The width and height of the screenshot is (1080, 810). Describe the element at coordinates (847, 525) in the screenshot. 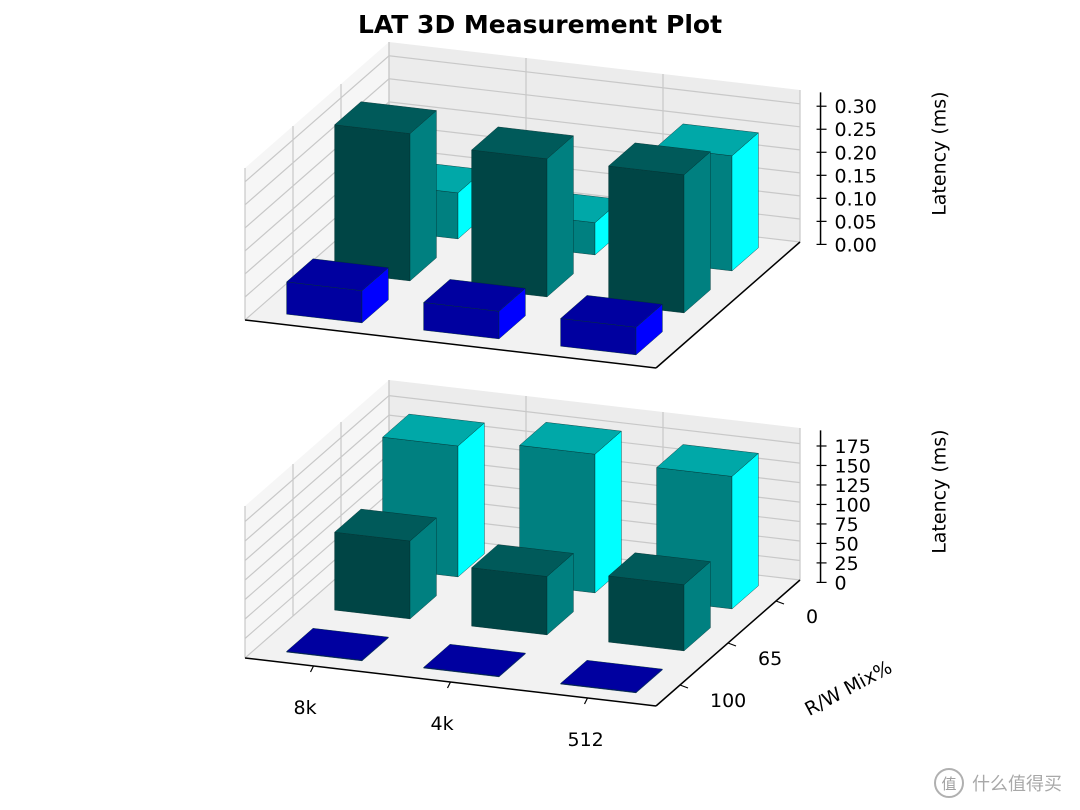

I see `z-tick-label: 75` at that location.